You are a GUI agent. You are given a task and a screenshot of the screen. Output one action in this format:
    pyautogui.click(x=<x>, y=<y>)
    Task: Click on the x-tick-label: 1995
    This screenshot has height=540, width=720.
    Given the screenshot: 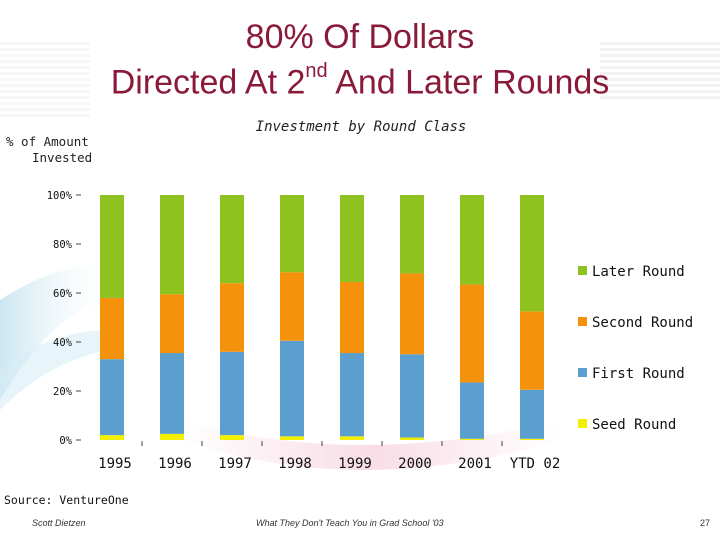 What is the action you would take?
    pyautogui.click(x=115, y=464)
    